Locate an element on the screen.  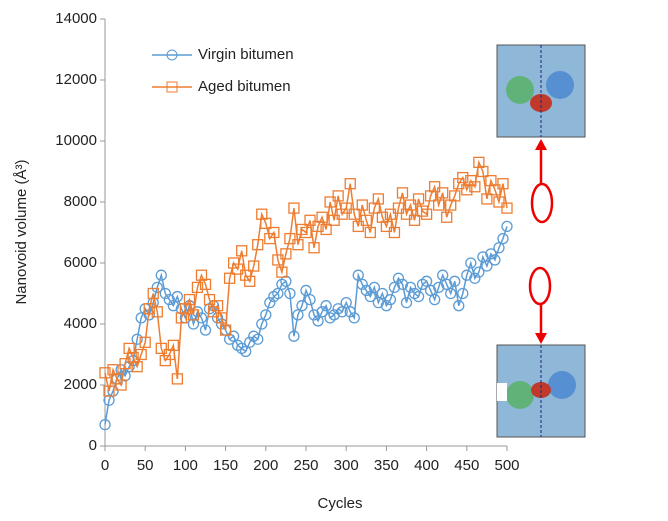
x-tick-label: 200 is located at coordinates (265, 465).